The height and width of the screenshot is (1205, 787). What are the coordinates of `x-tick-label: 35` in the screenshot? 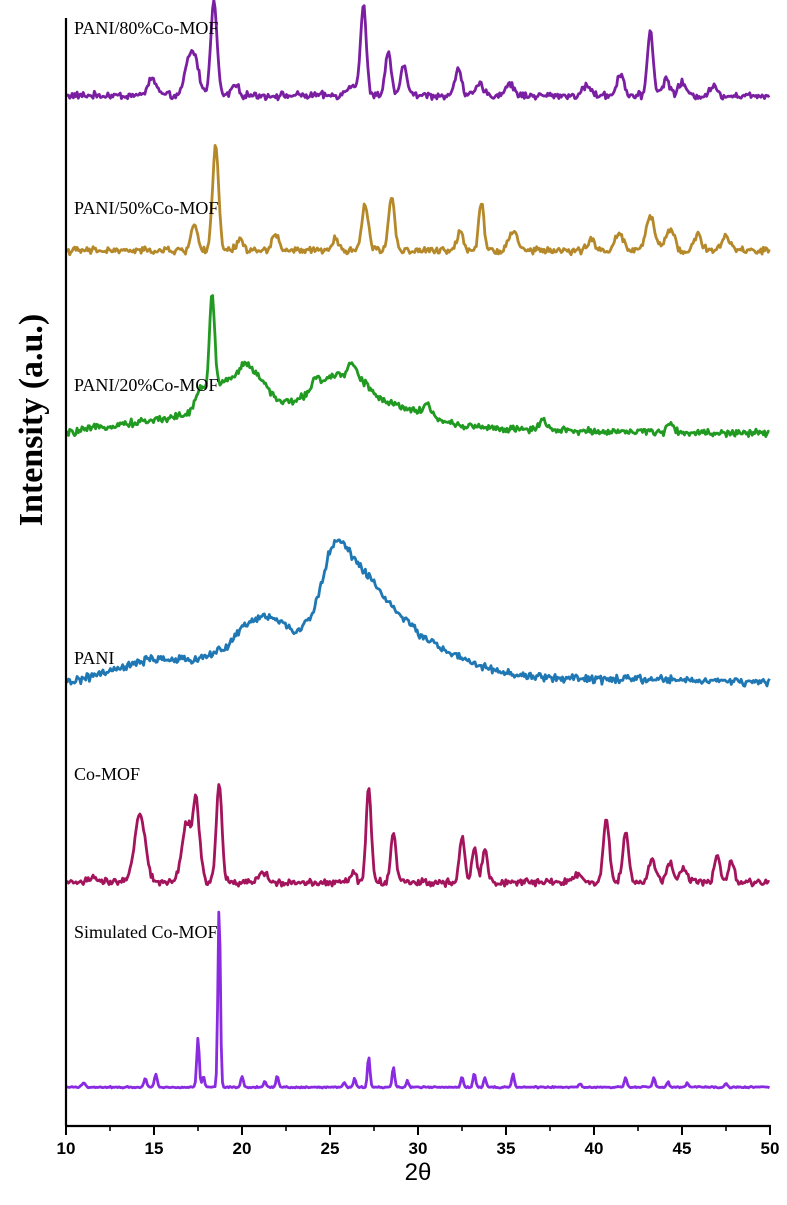 It's located at (506, 1148).